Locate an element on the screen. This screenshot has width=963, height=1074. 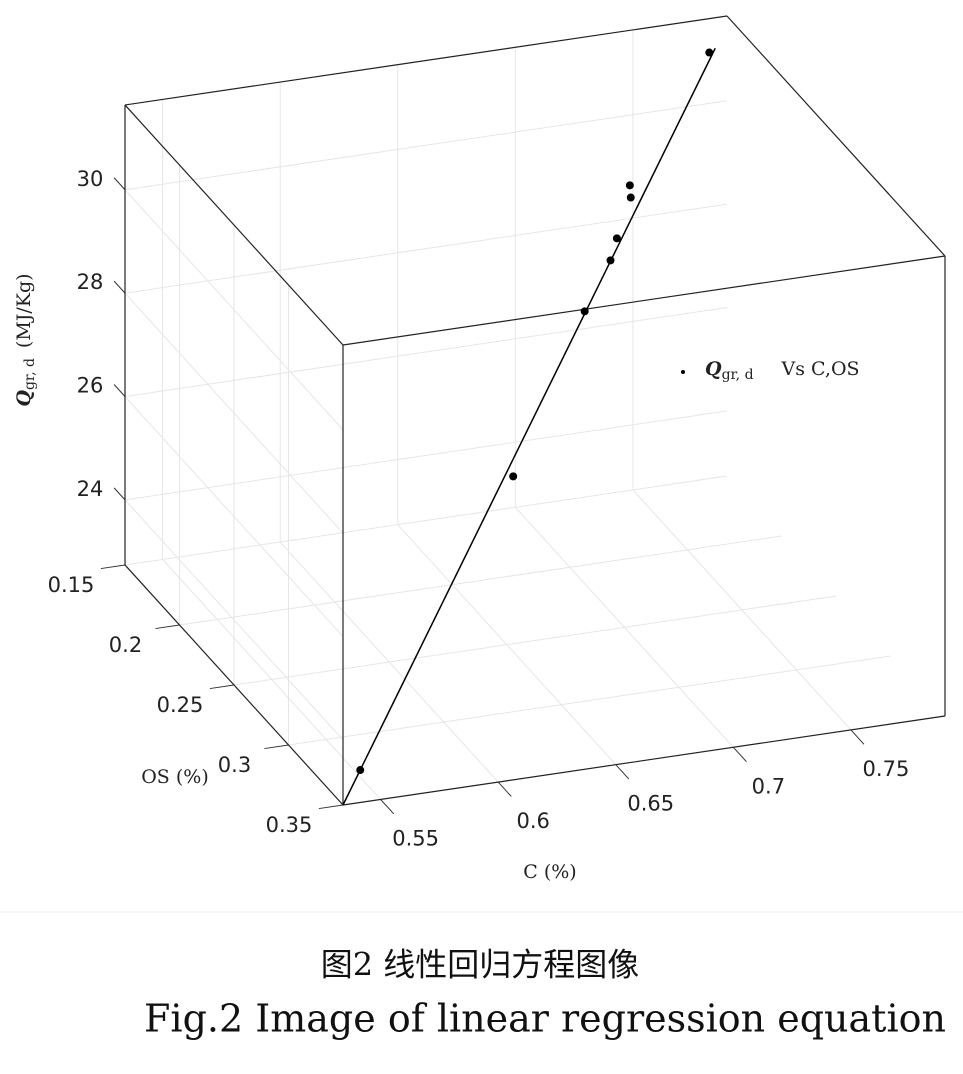
legend-box is located at coordinates (808, 371).